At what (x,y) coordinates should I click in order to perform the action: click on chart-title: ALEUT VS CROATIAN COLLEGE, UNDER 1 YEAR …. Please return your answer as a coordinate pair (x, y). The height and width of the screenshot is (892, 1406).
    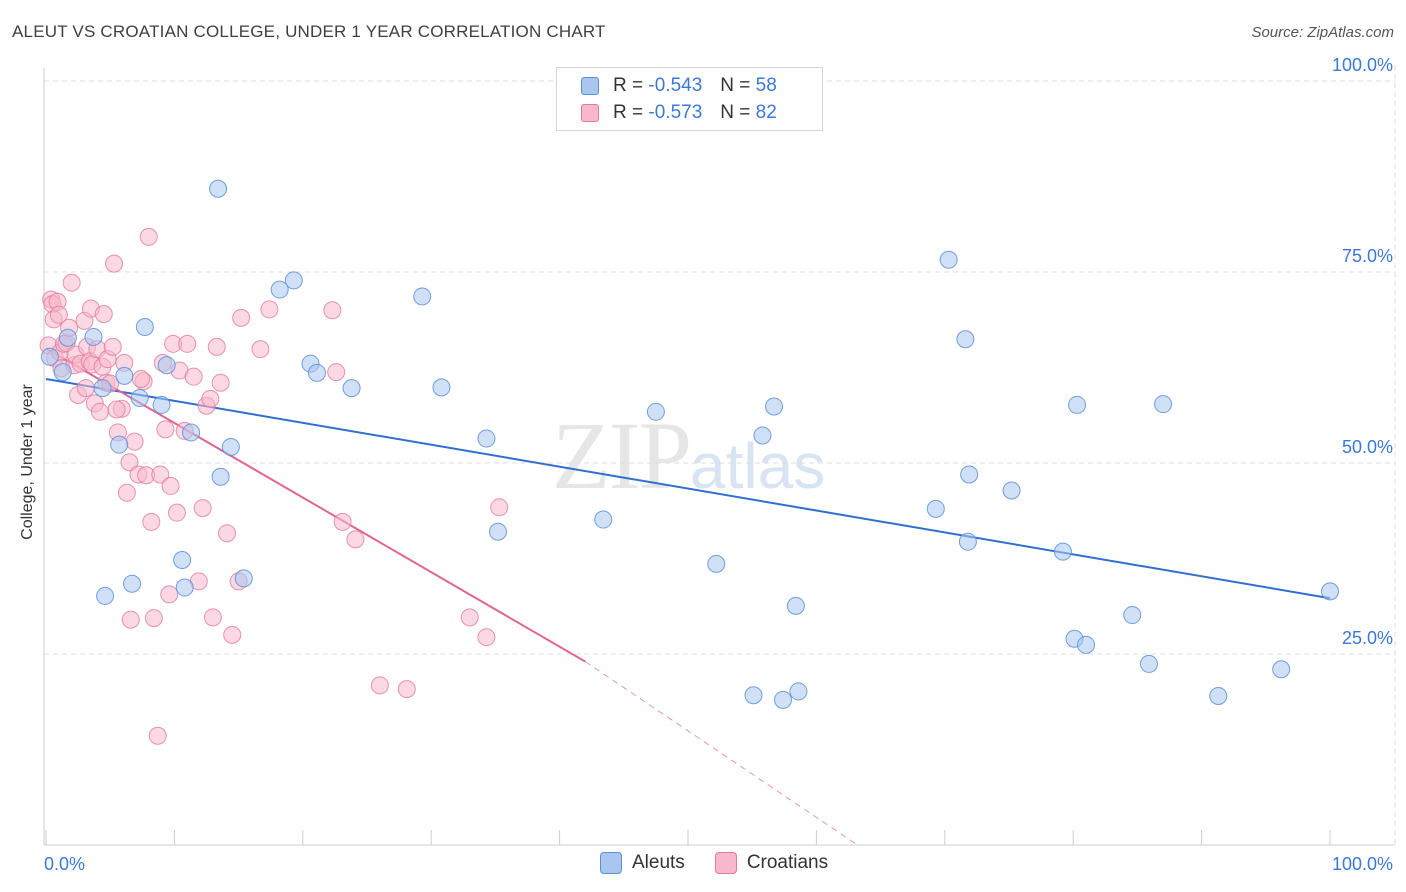
    Looking at the image, I should click on (309, 31).